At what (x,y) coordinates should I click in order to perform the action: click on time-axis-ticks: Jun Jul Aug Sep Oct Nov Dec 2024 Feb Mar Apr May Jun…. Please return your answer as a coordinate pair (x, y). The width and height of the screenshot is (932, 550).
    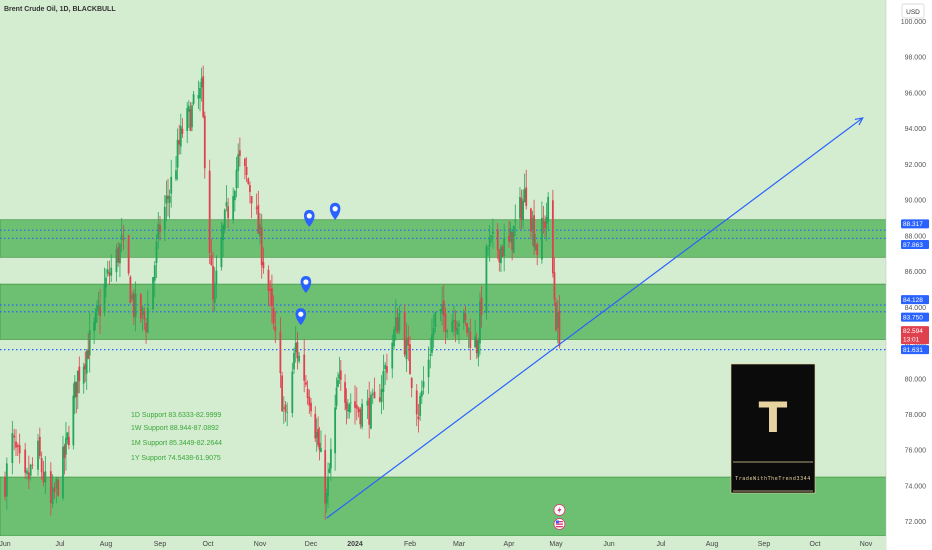
    Looking at the image, I should click on (436, 544).